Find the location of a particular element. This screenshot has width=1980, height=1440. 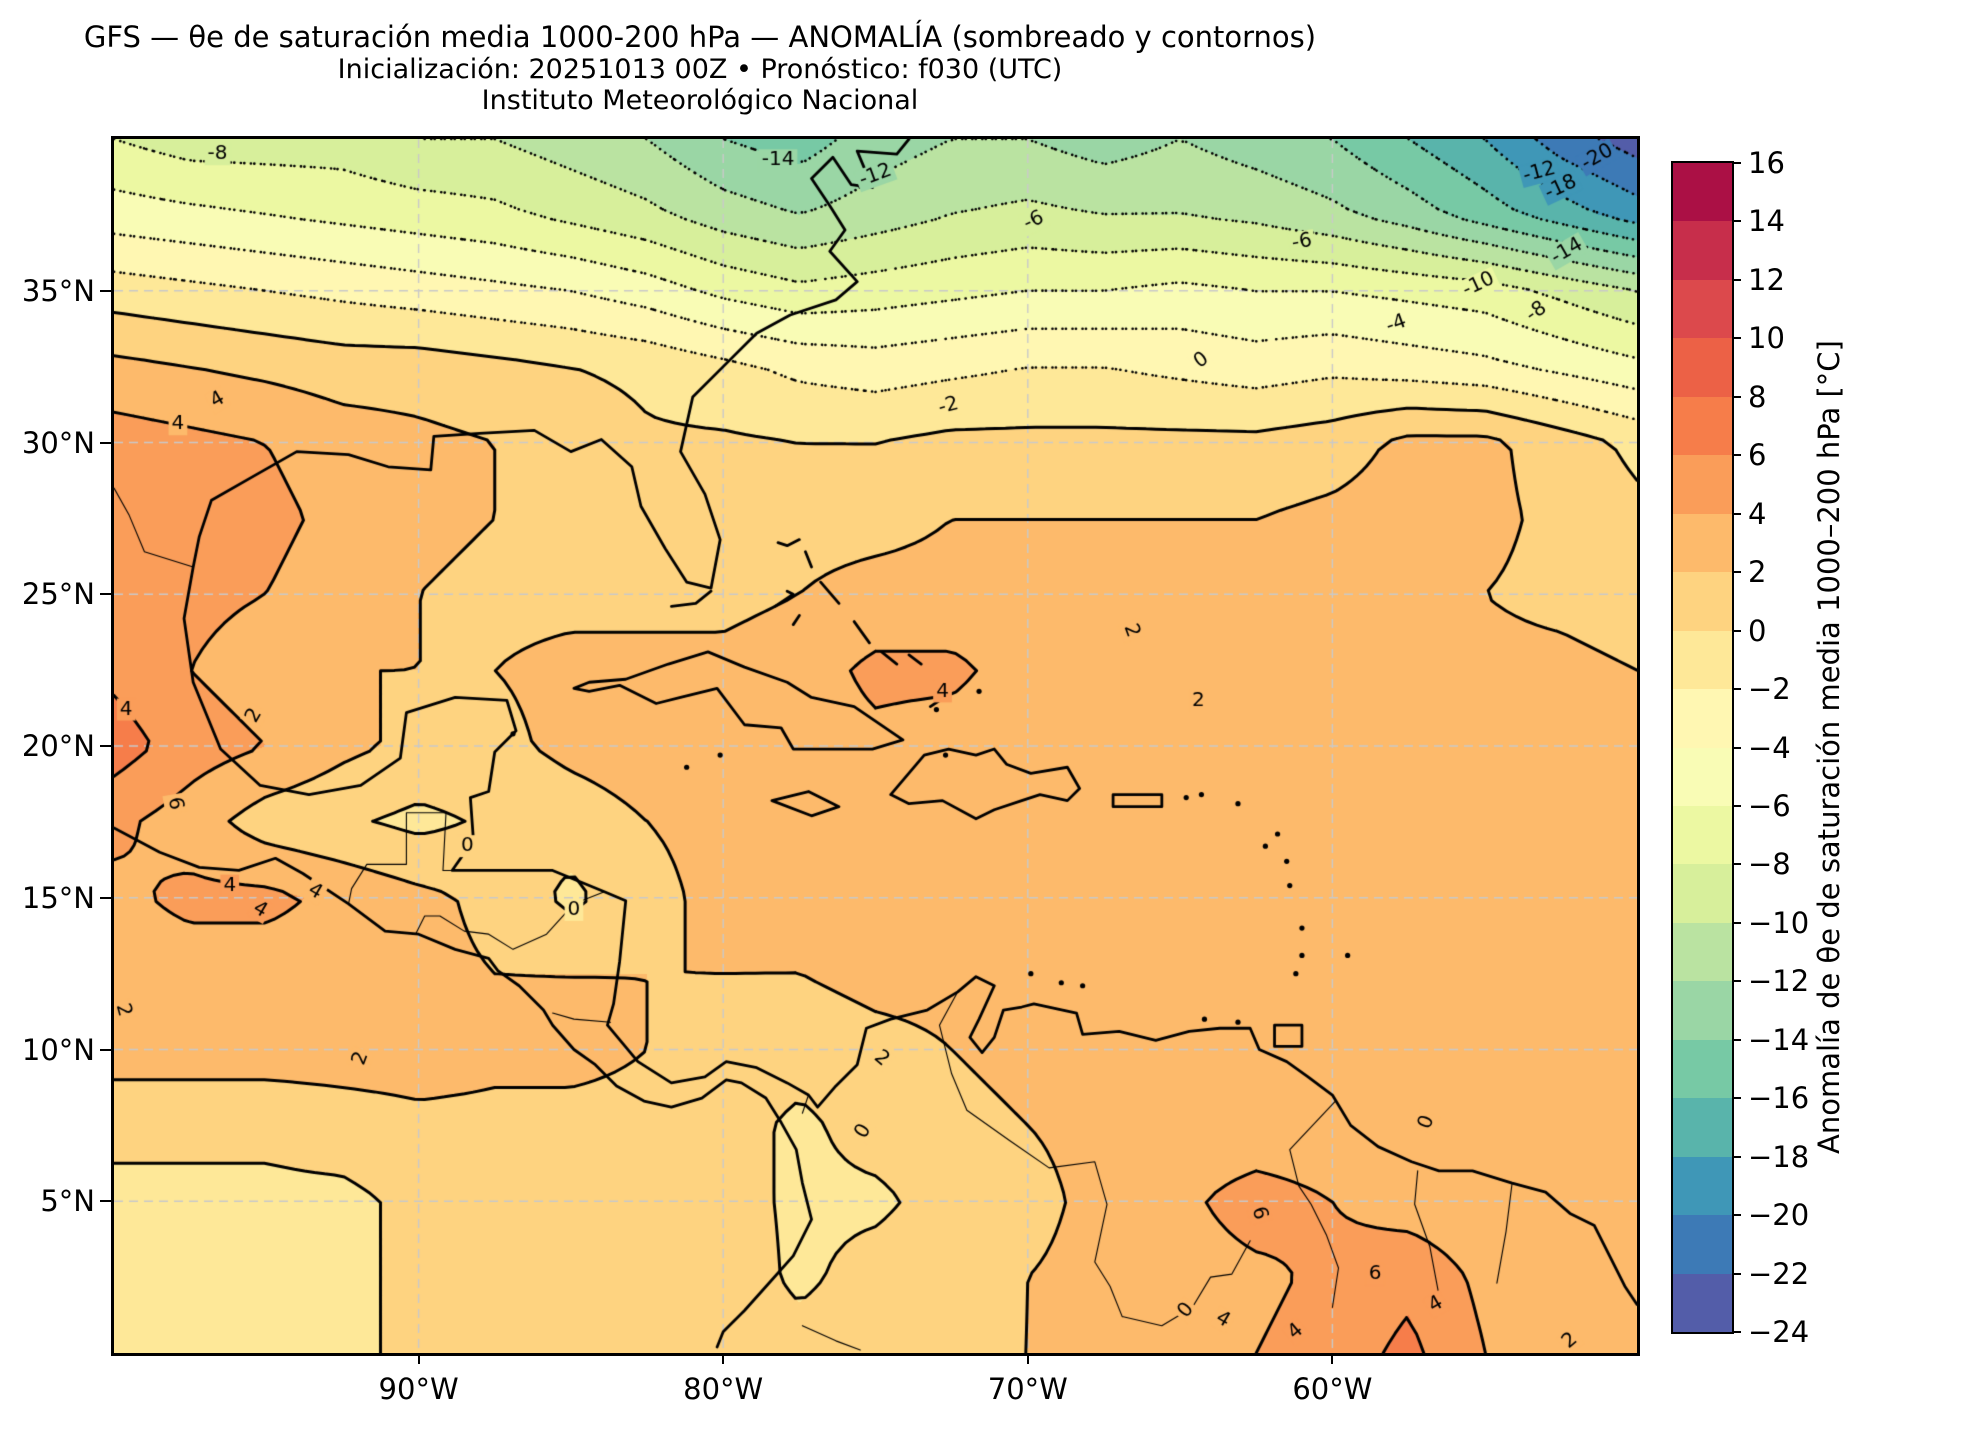

lon-tick-label: 90°W is located at coordinates (418, 1389).